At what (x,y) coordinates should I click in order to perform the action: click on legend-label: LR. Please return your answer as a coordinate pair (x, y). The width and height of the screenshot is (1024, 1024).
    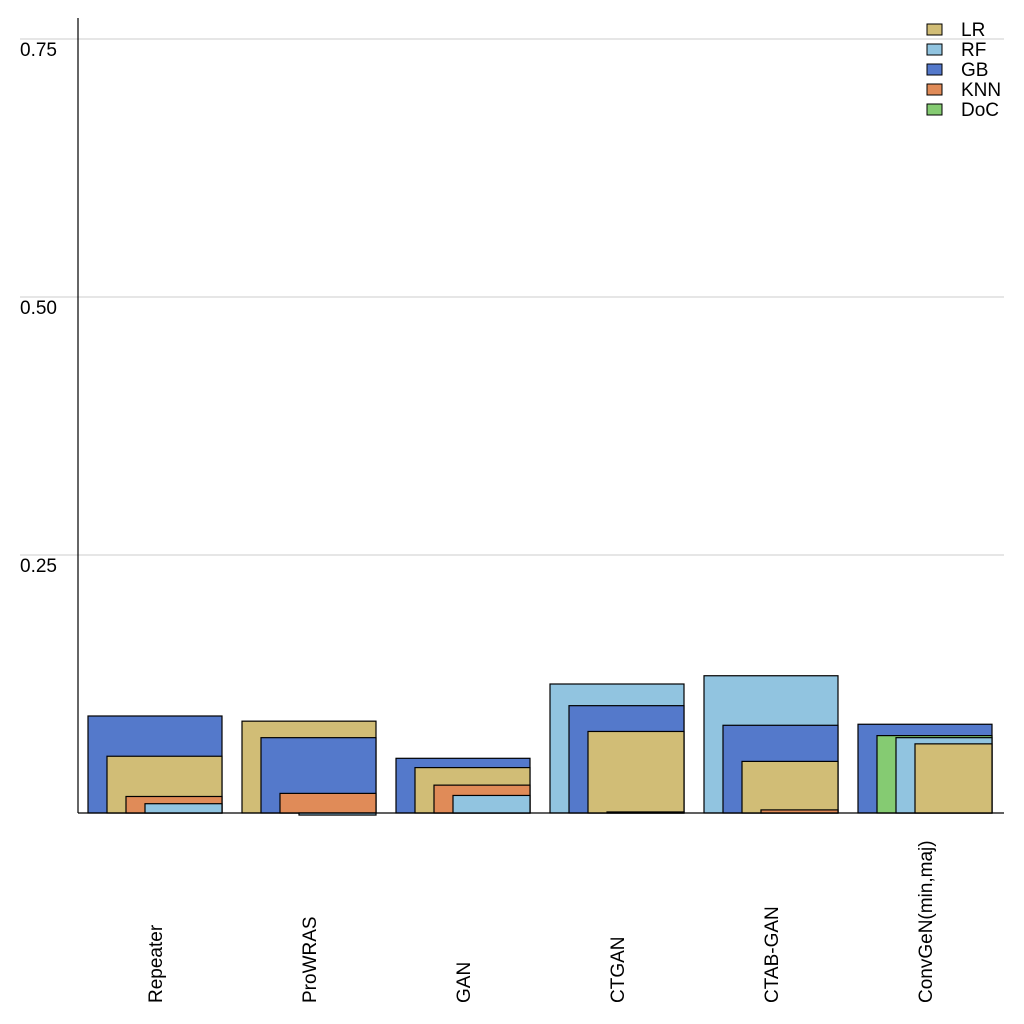
    Looking at the image, I should click on (973, 30).